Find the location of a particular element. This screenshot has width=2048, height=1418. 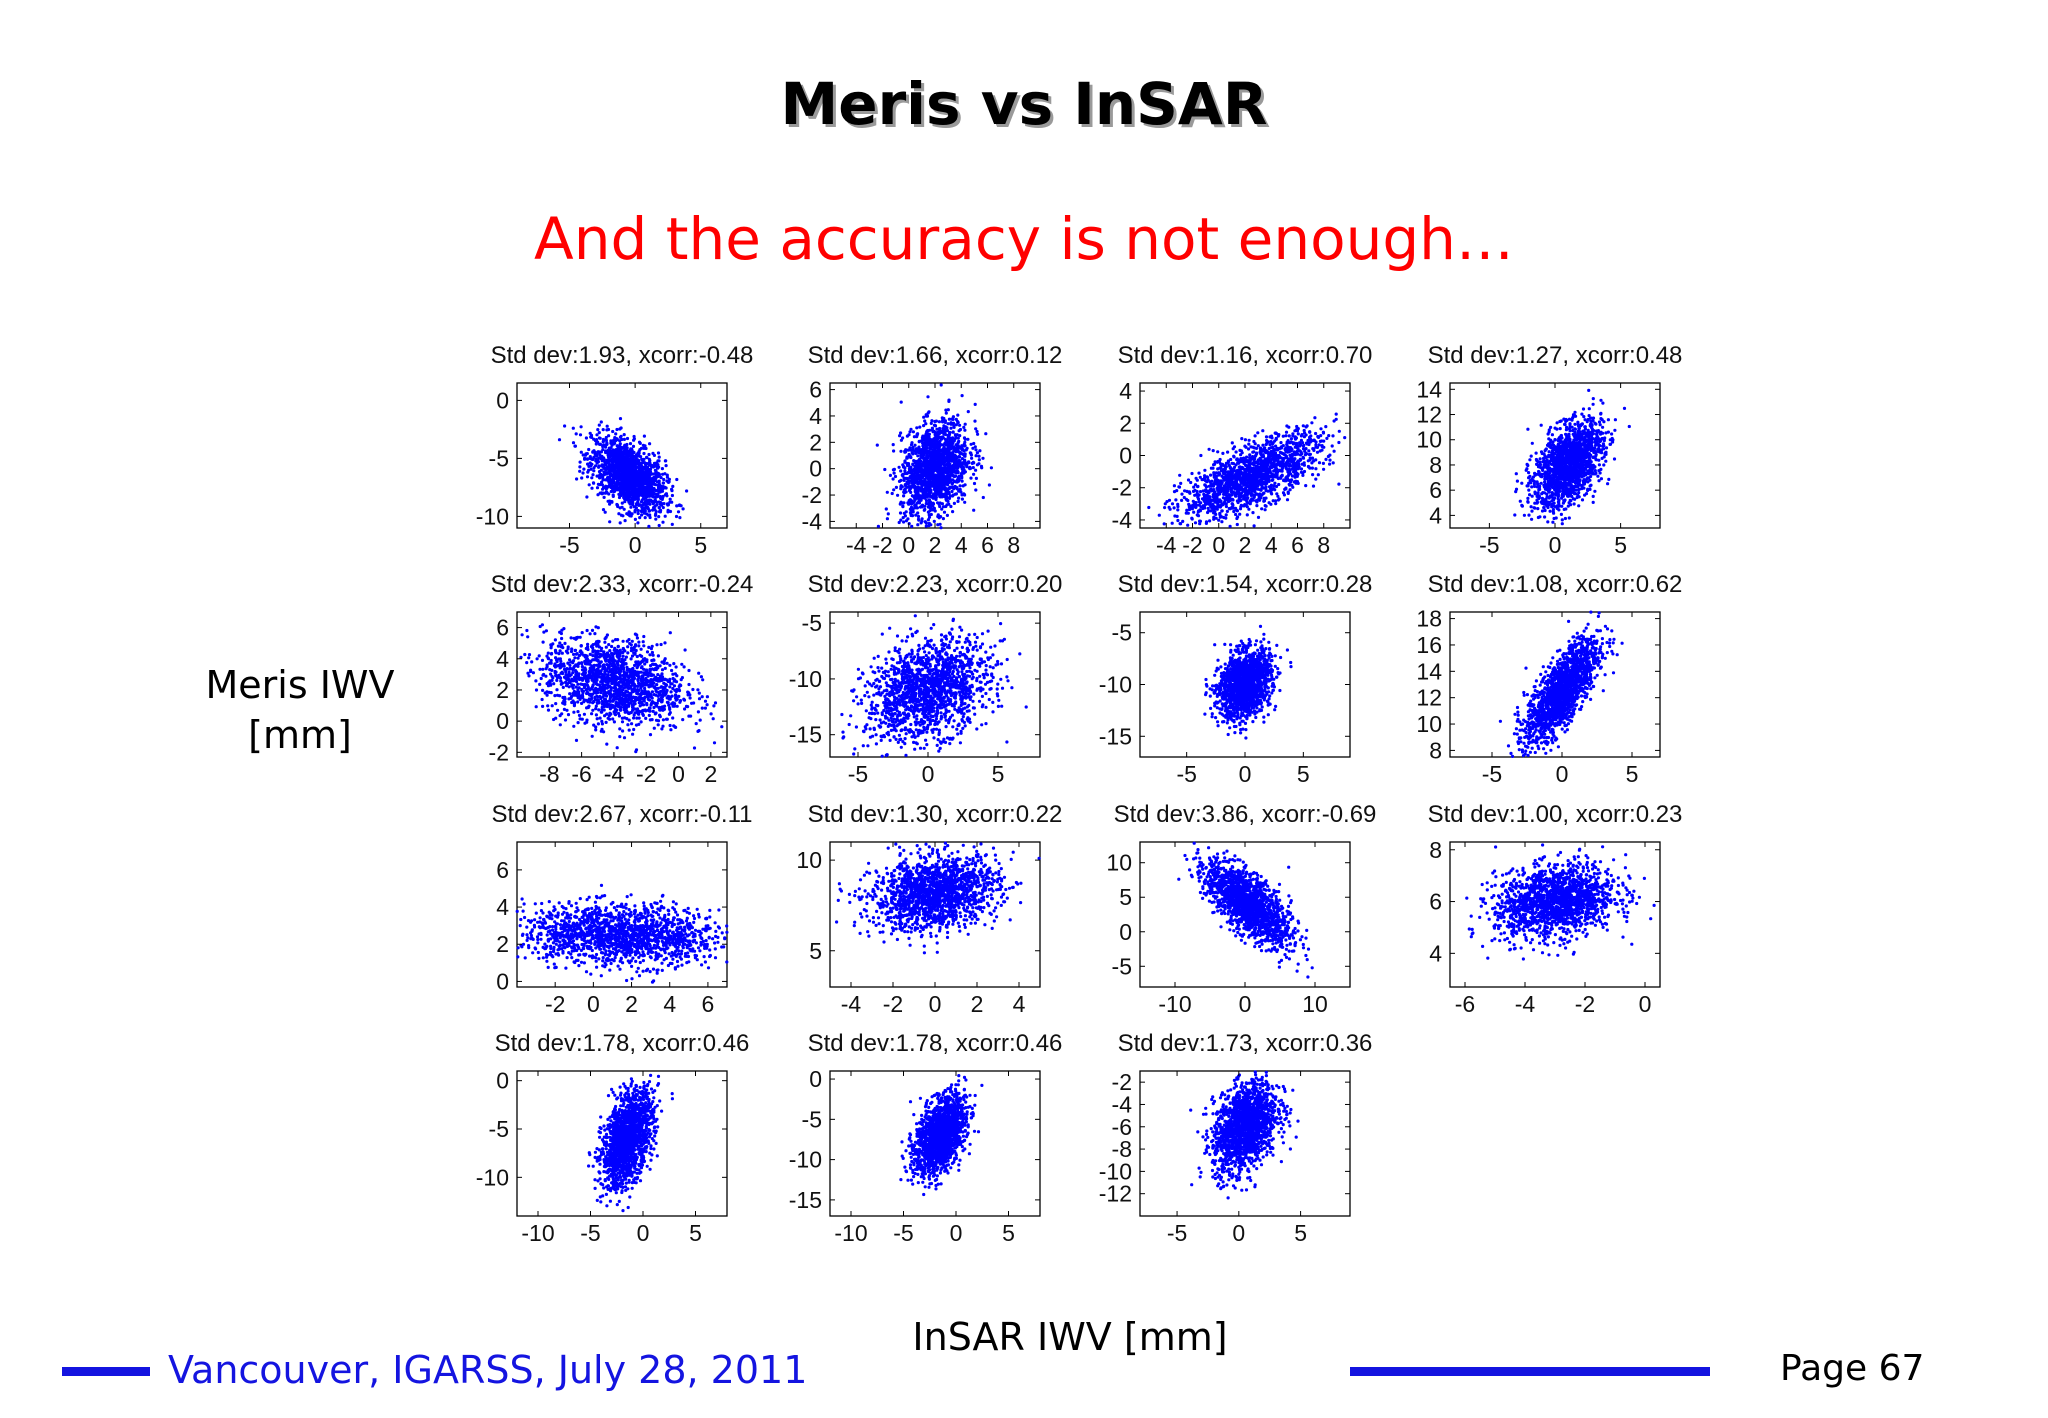

y-tick-label: -10 is located at coordinates (492, 516).